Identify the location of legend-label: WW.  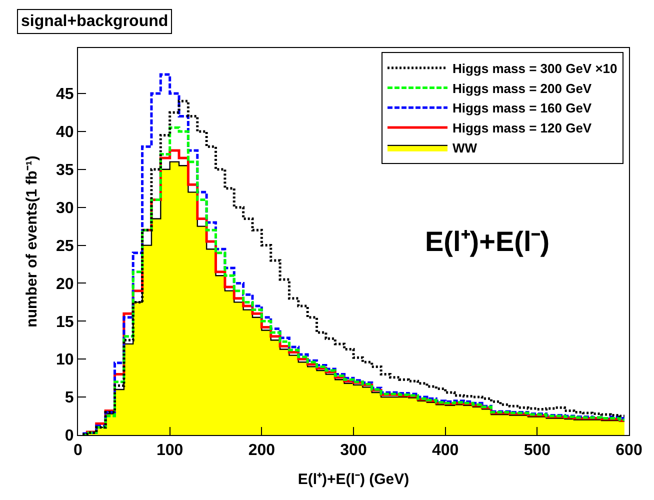
(465, 148).